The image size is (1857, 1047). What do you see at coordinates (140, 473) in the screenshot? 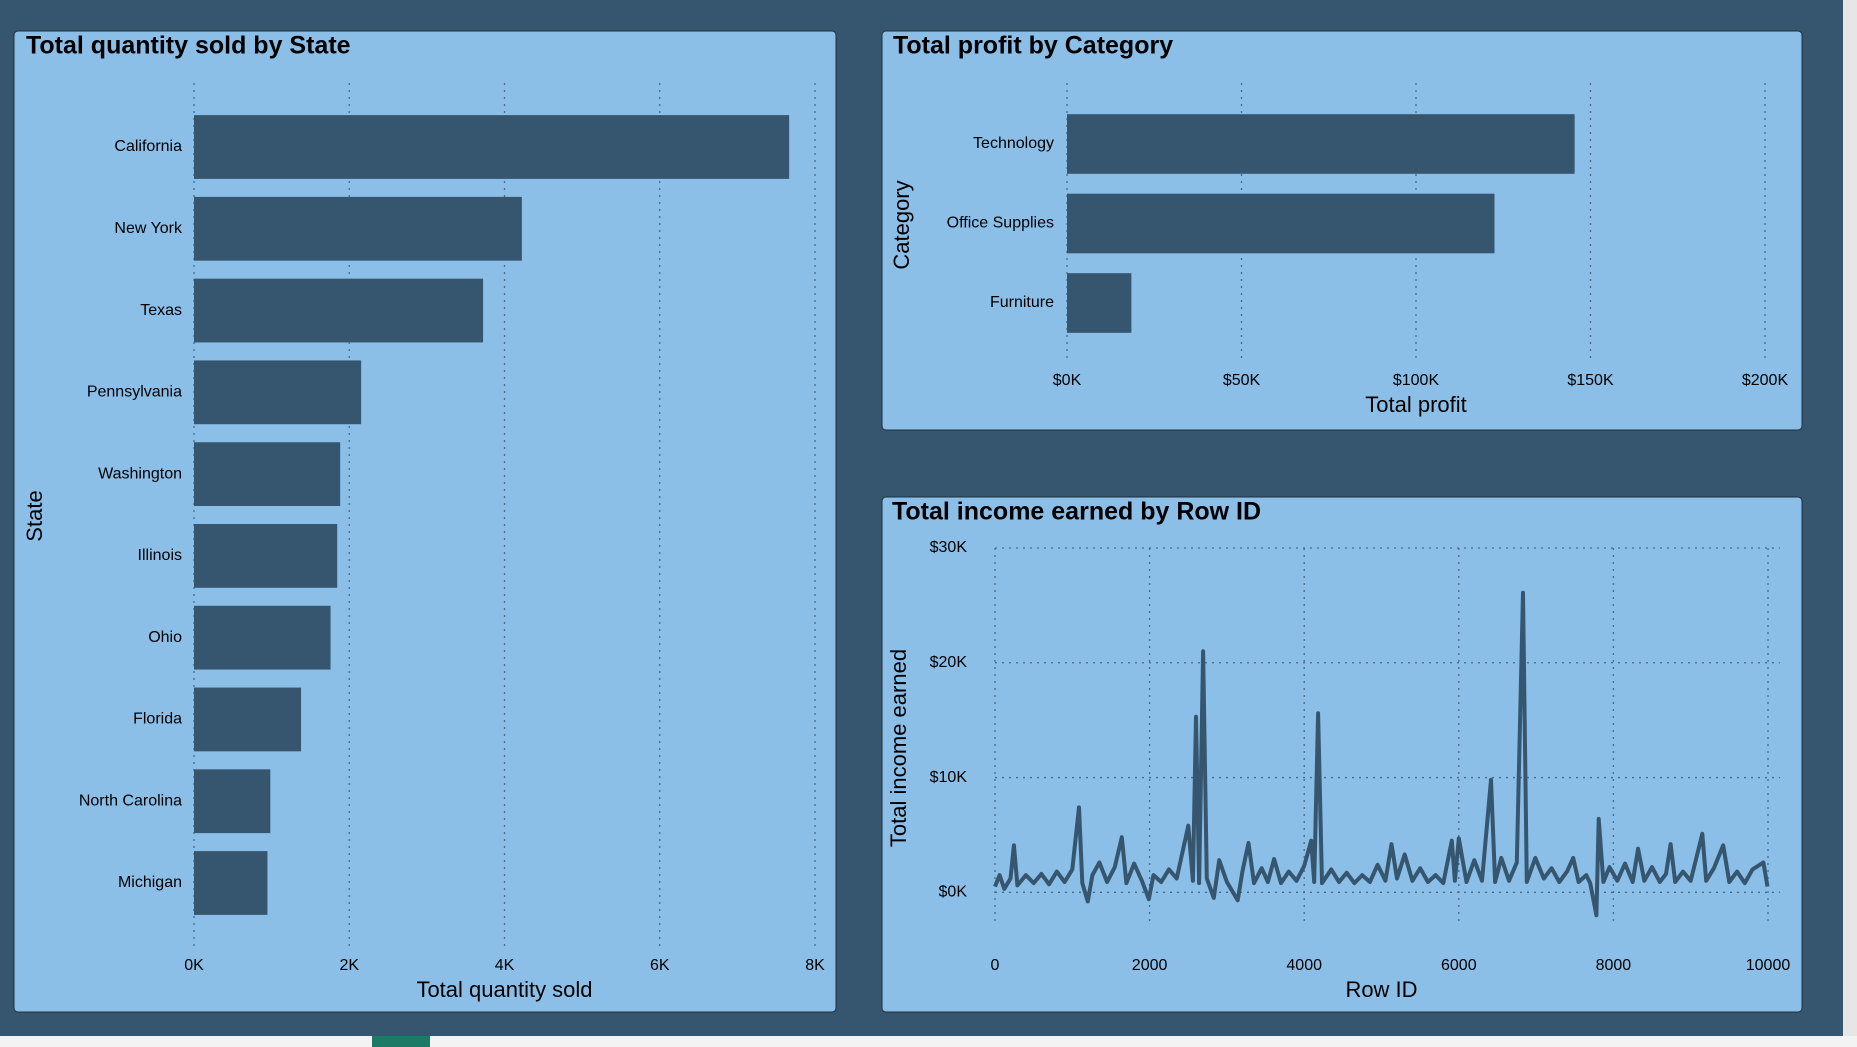
I see `y-tick-label: Washington` at bounding box center [140, 473].